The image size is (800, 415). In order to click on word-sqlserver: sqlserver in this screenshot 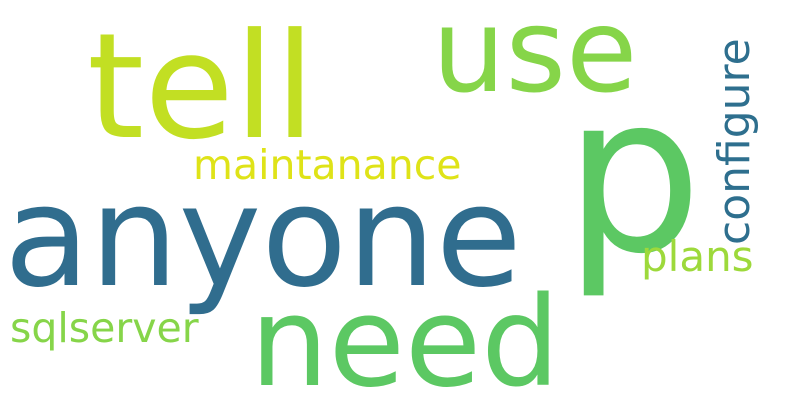, I will do `click(104, 328)`.